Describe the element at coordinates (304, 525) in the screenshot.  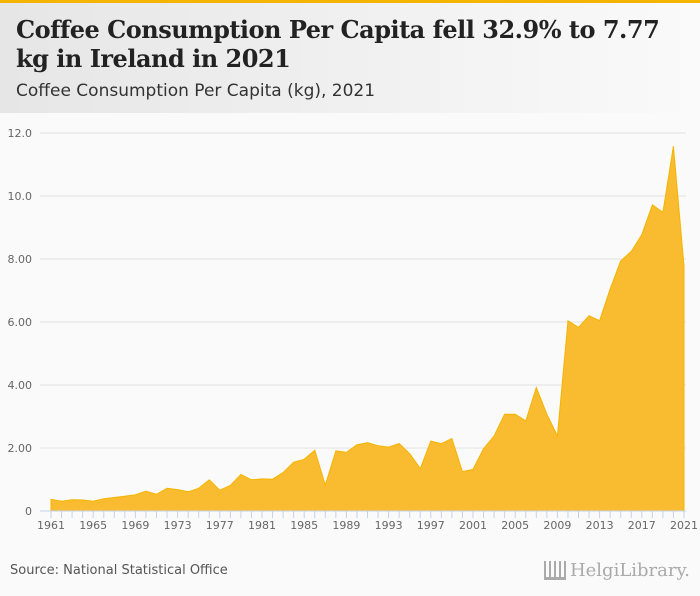
I see `x-tick-label: 1985` at that location.